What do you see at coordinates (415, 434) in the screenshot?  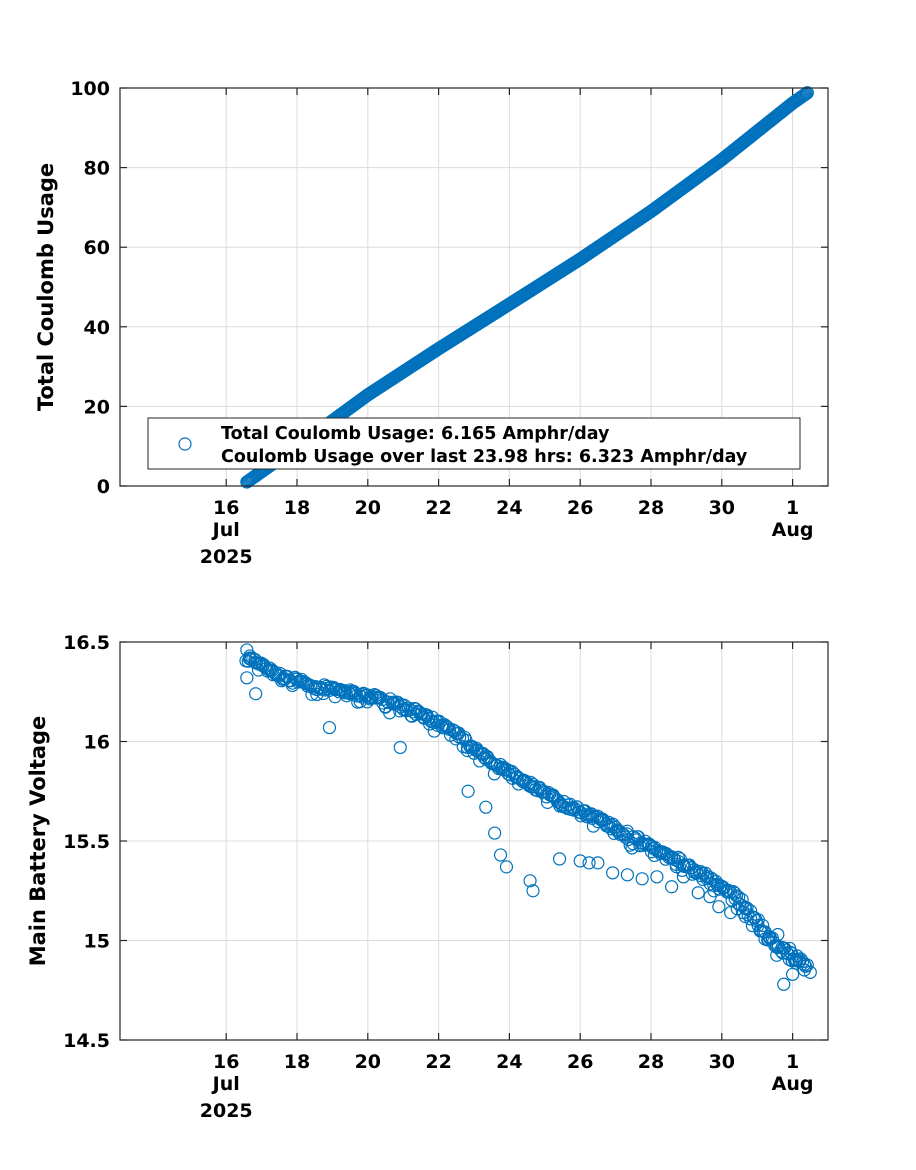 I see `legend-entry-total-usage: Total Coulomb Usage: 6.165 Amphr/day` at bounding box center [415, 434].